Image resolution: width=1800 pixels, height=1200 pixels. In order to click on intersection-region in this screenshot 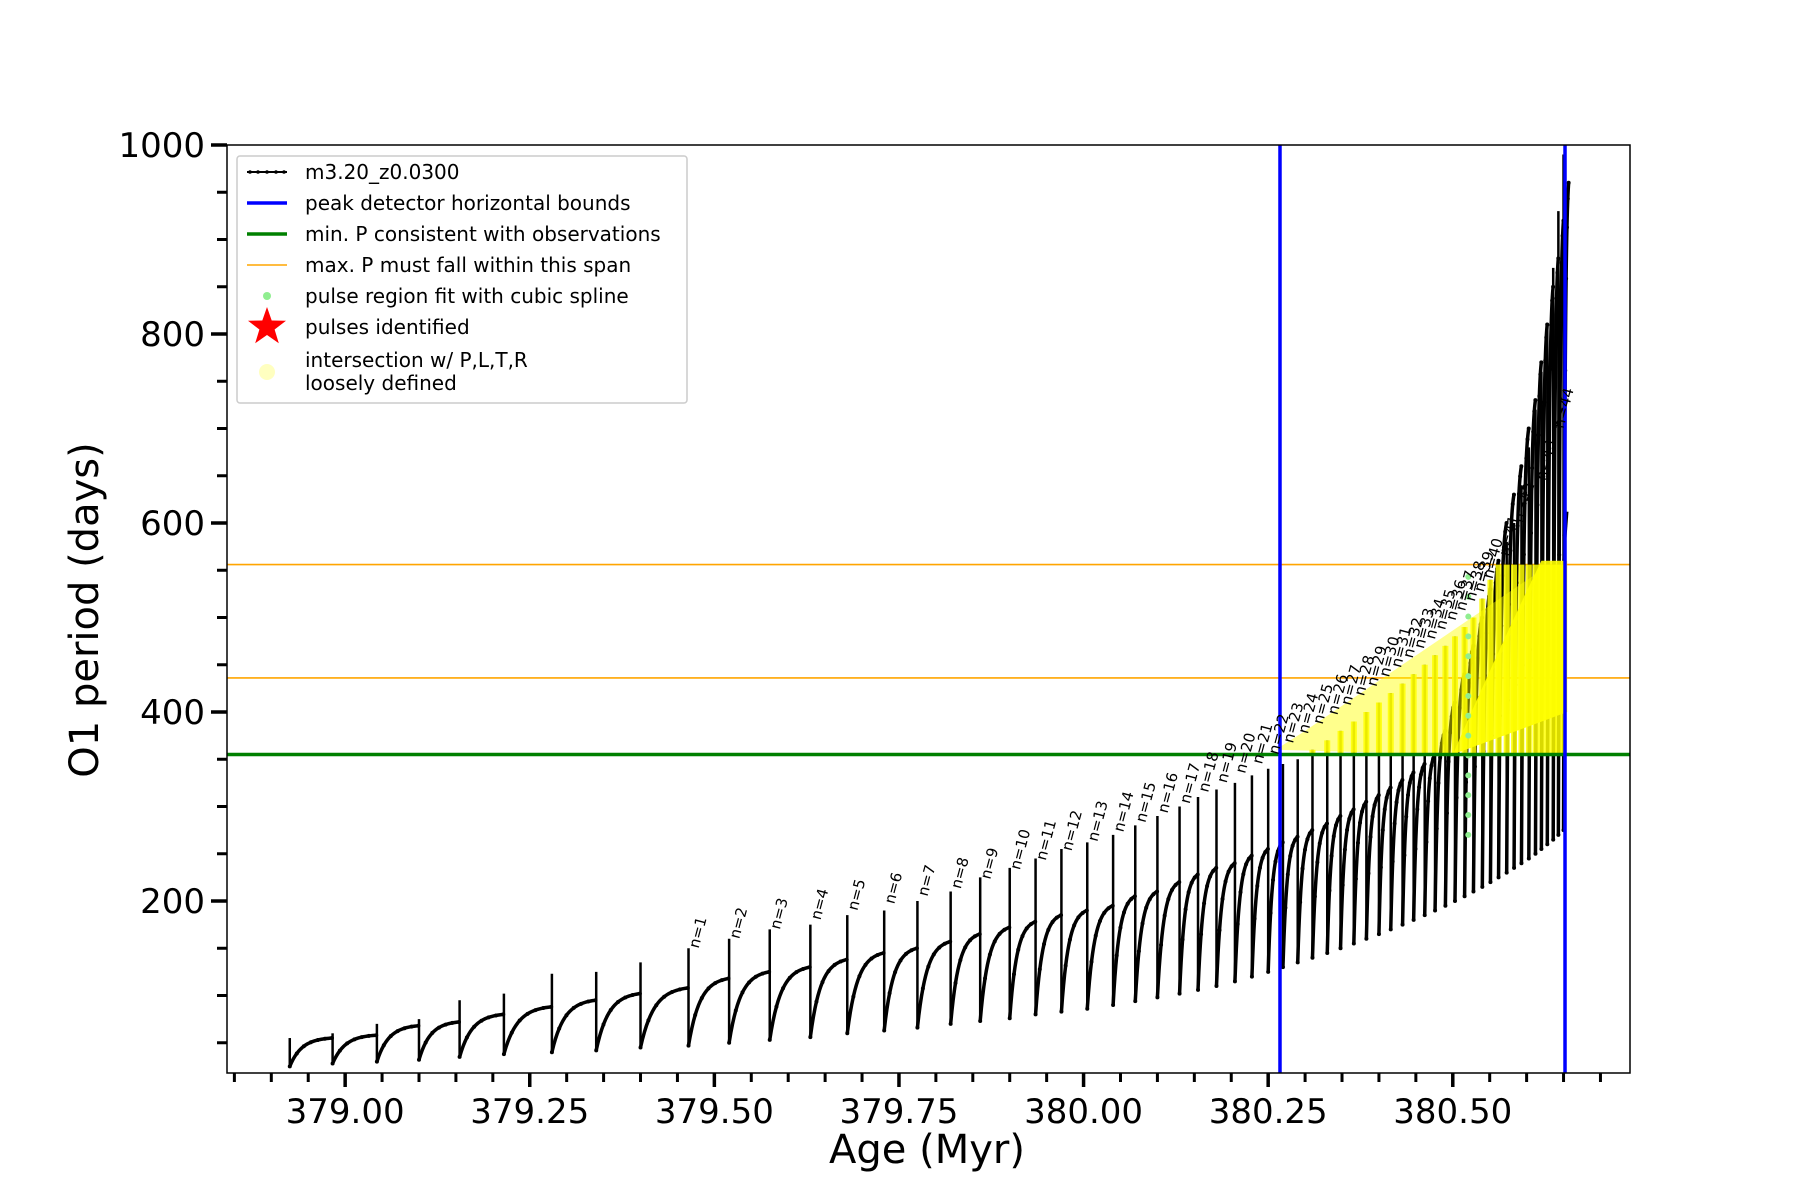, I will do `click(1421, 657)`.